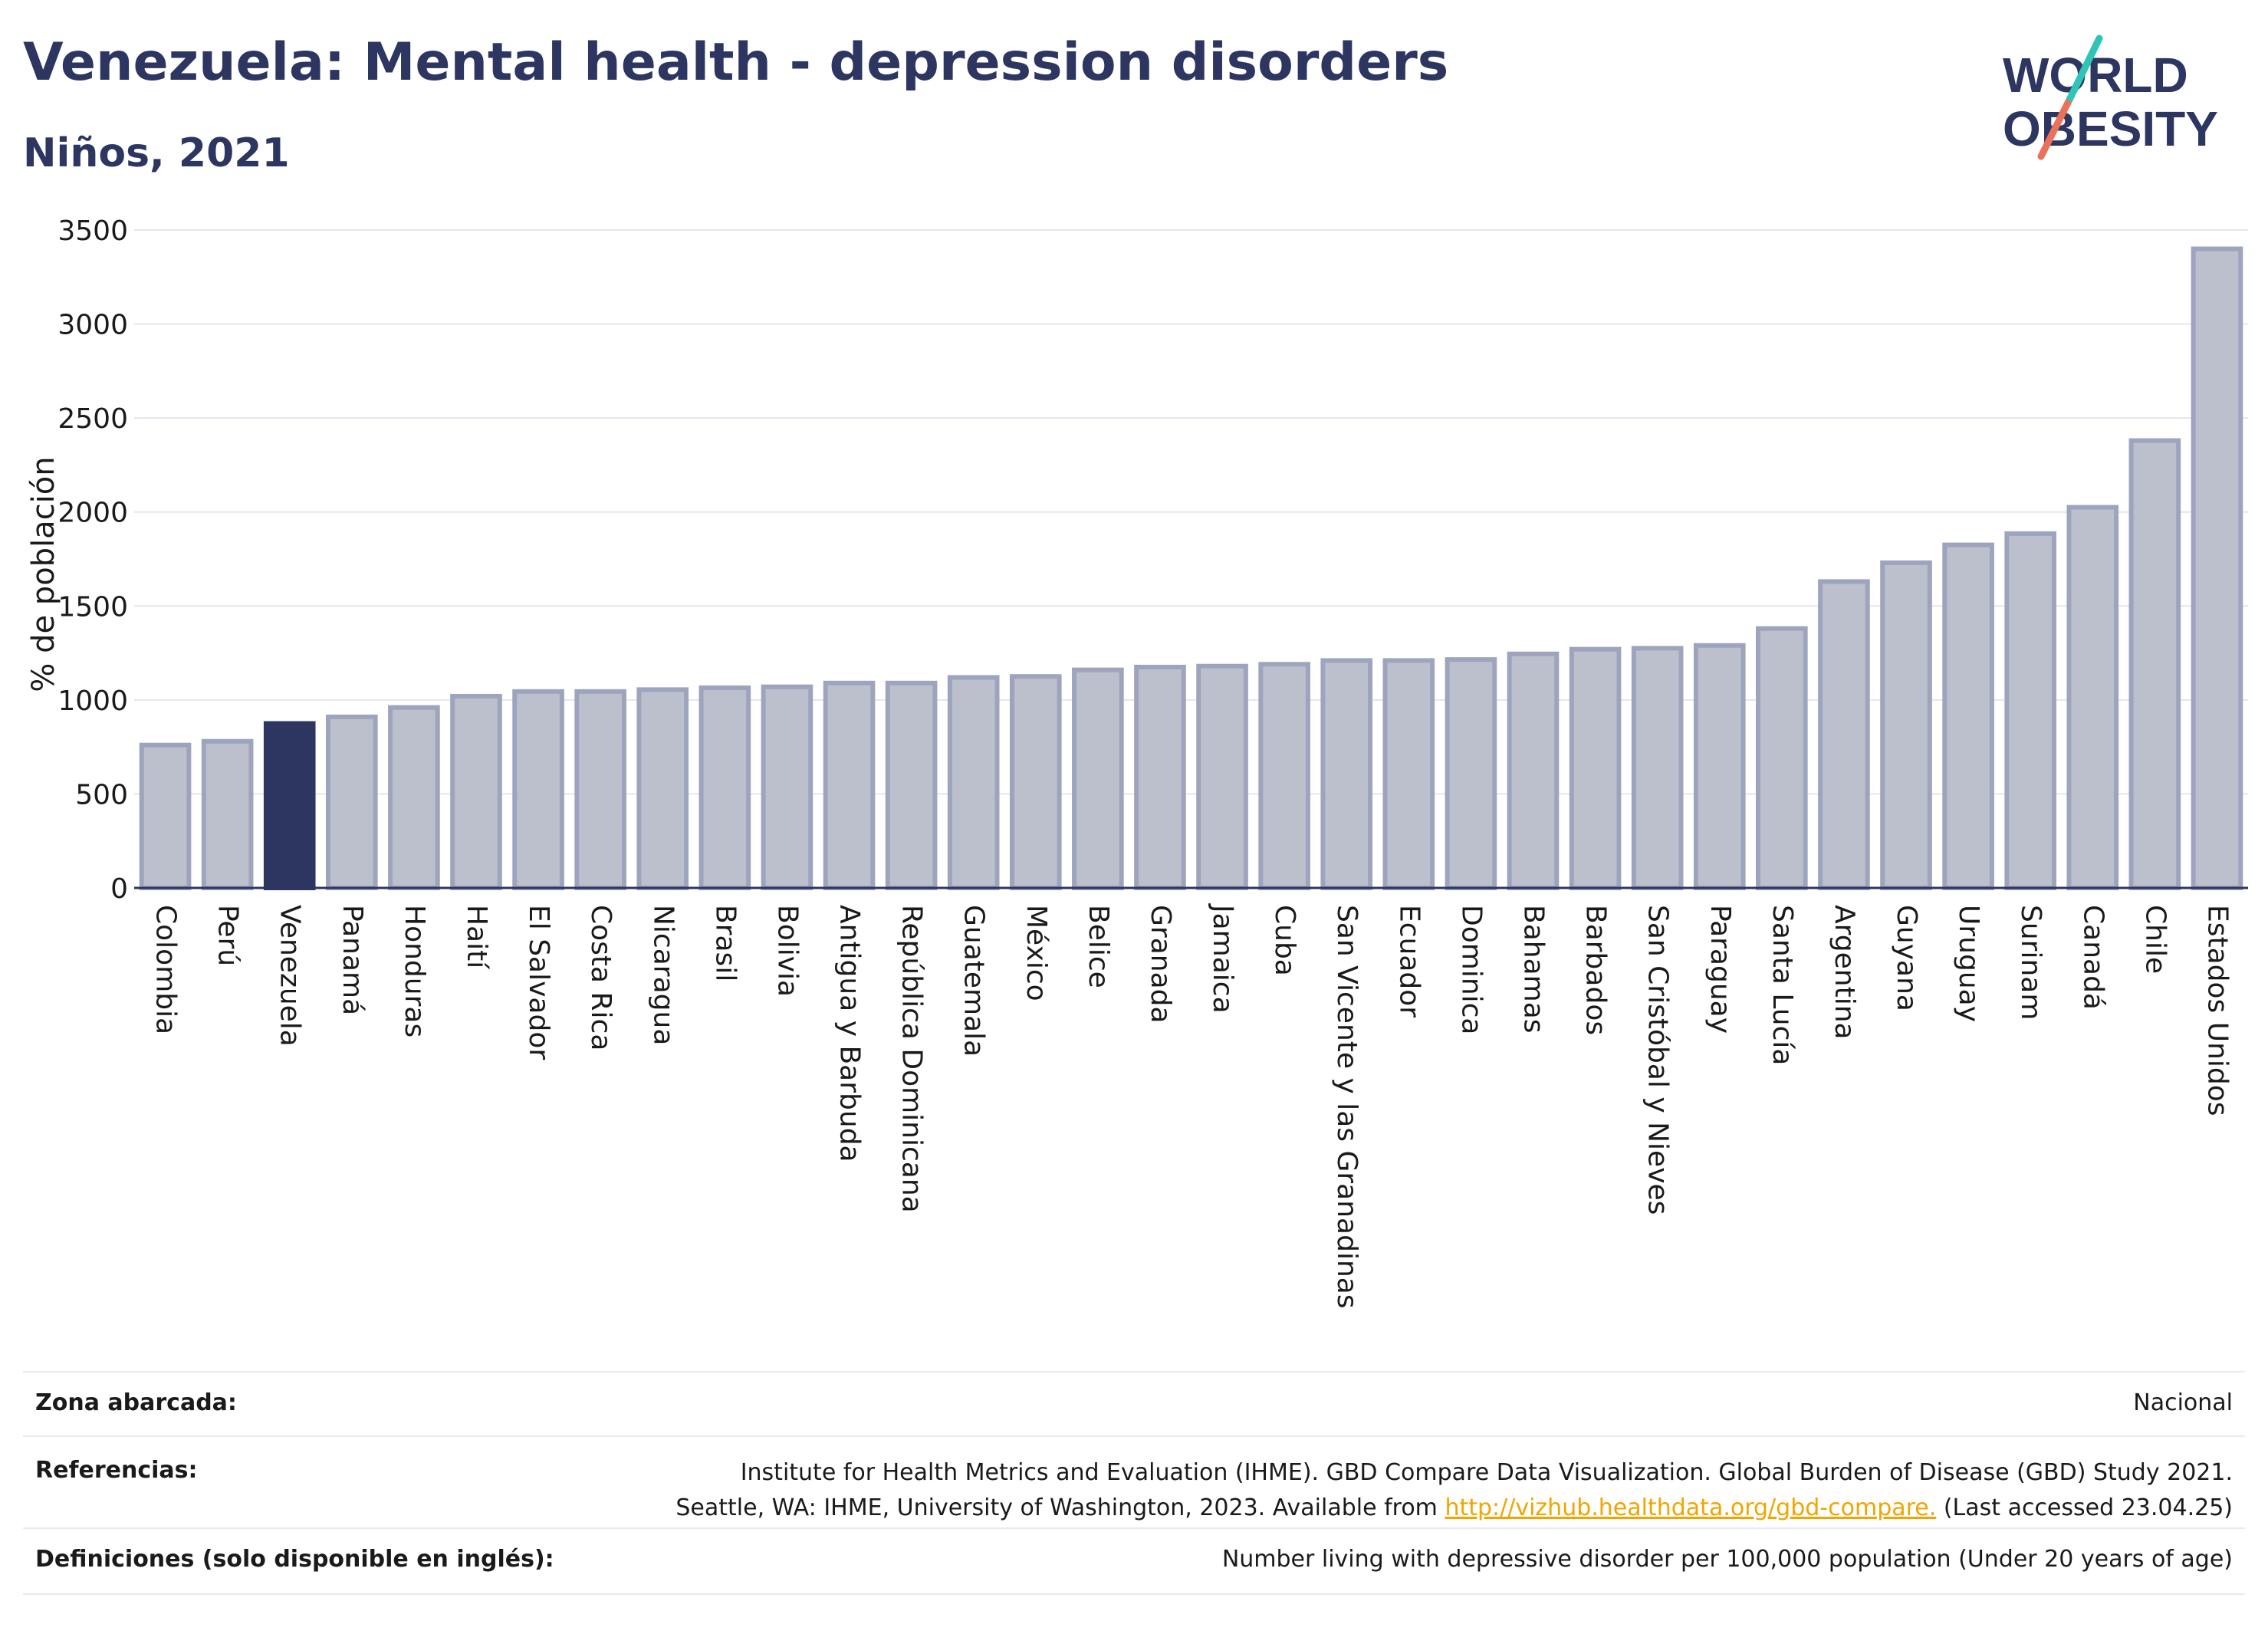 This screenshot has width=2268, height=1634. Describe the element at coordinates (2030, 962) in the screenshot. I see `x-tick-label: Surinam` at that location.